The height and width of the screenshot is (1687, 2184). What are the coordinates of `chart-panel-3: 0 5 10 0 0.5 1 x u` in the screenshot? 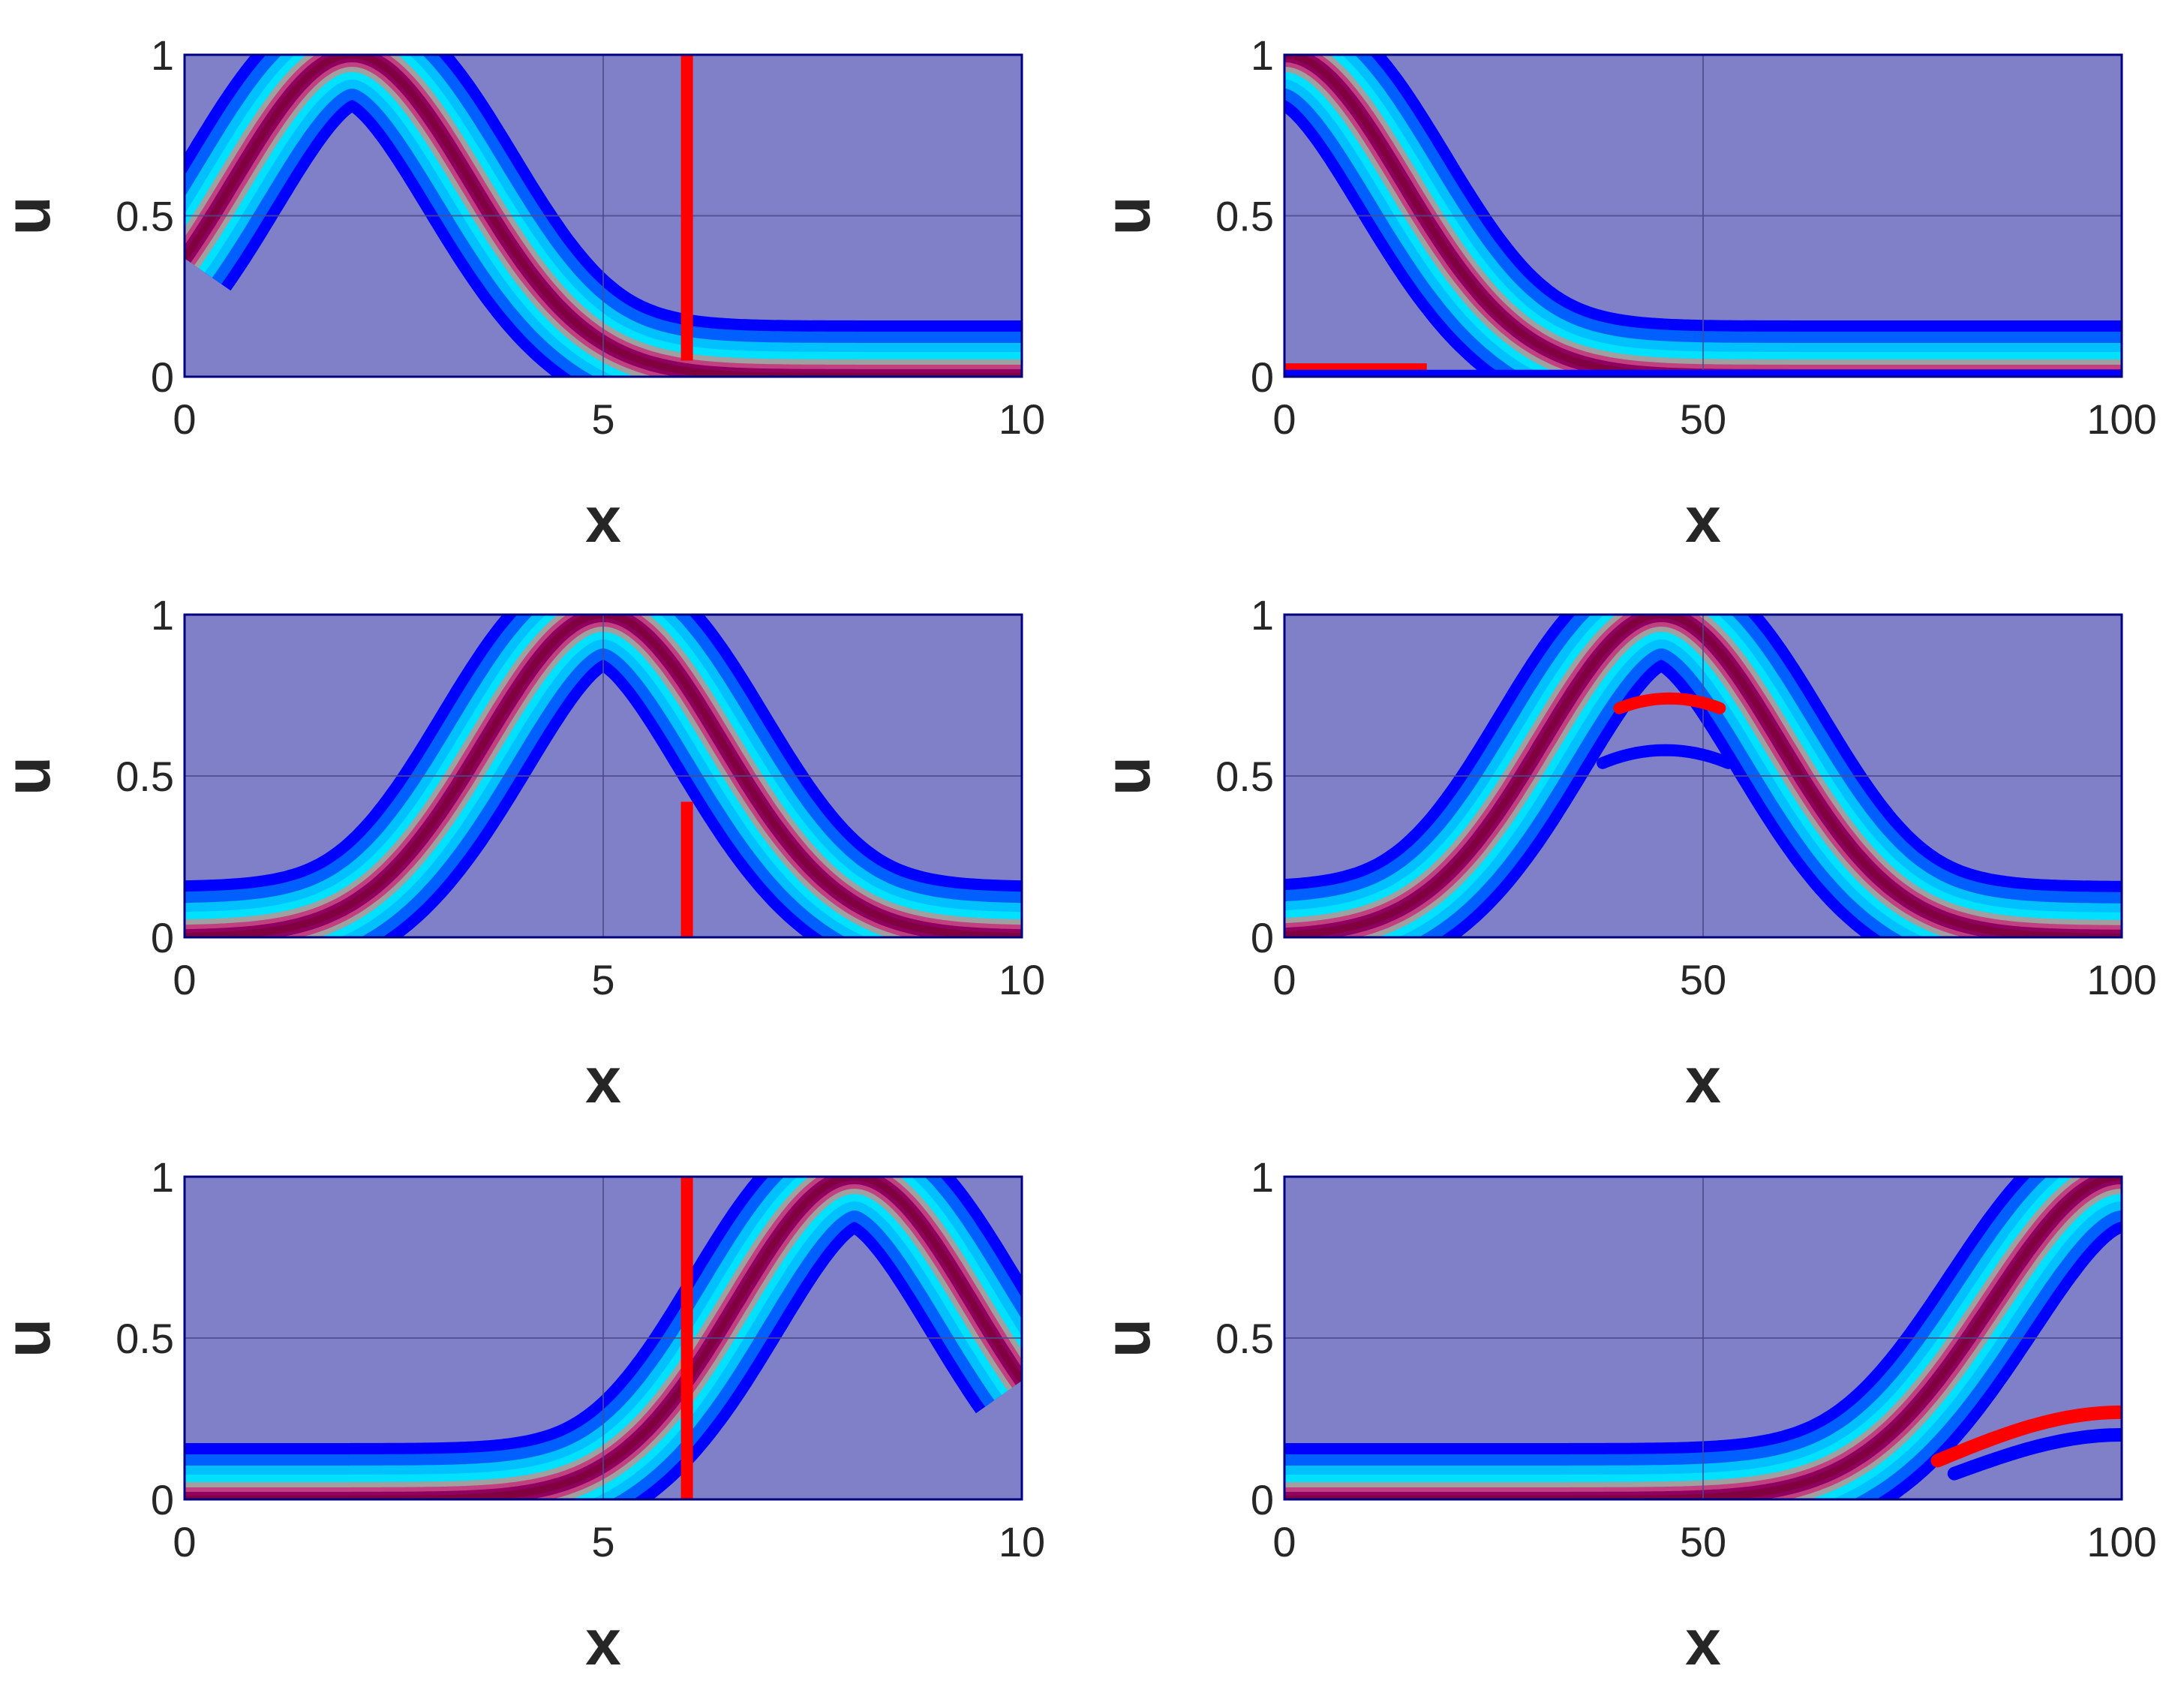 It's located at (522, 854).